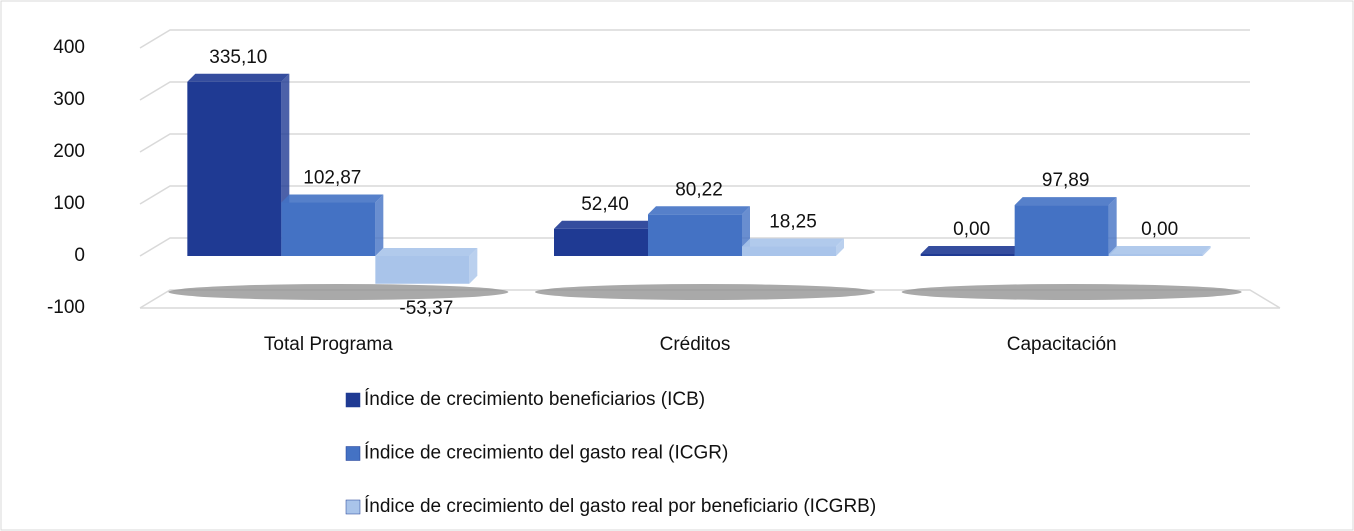 The width and height of the screenshot is (1354, 531). I want to click on data-label: 18,25, so click(793, 222).